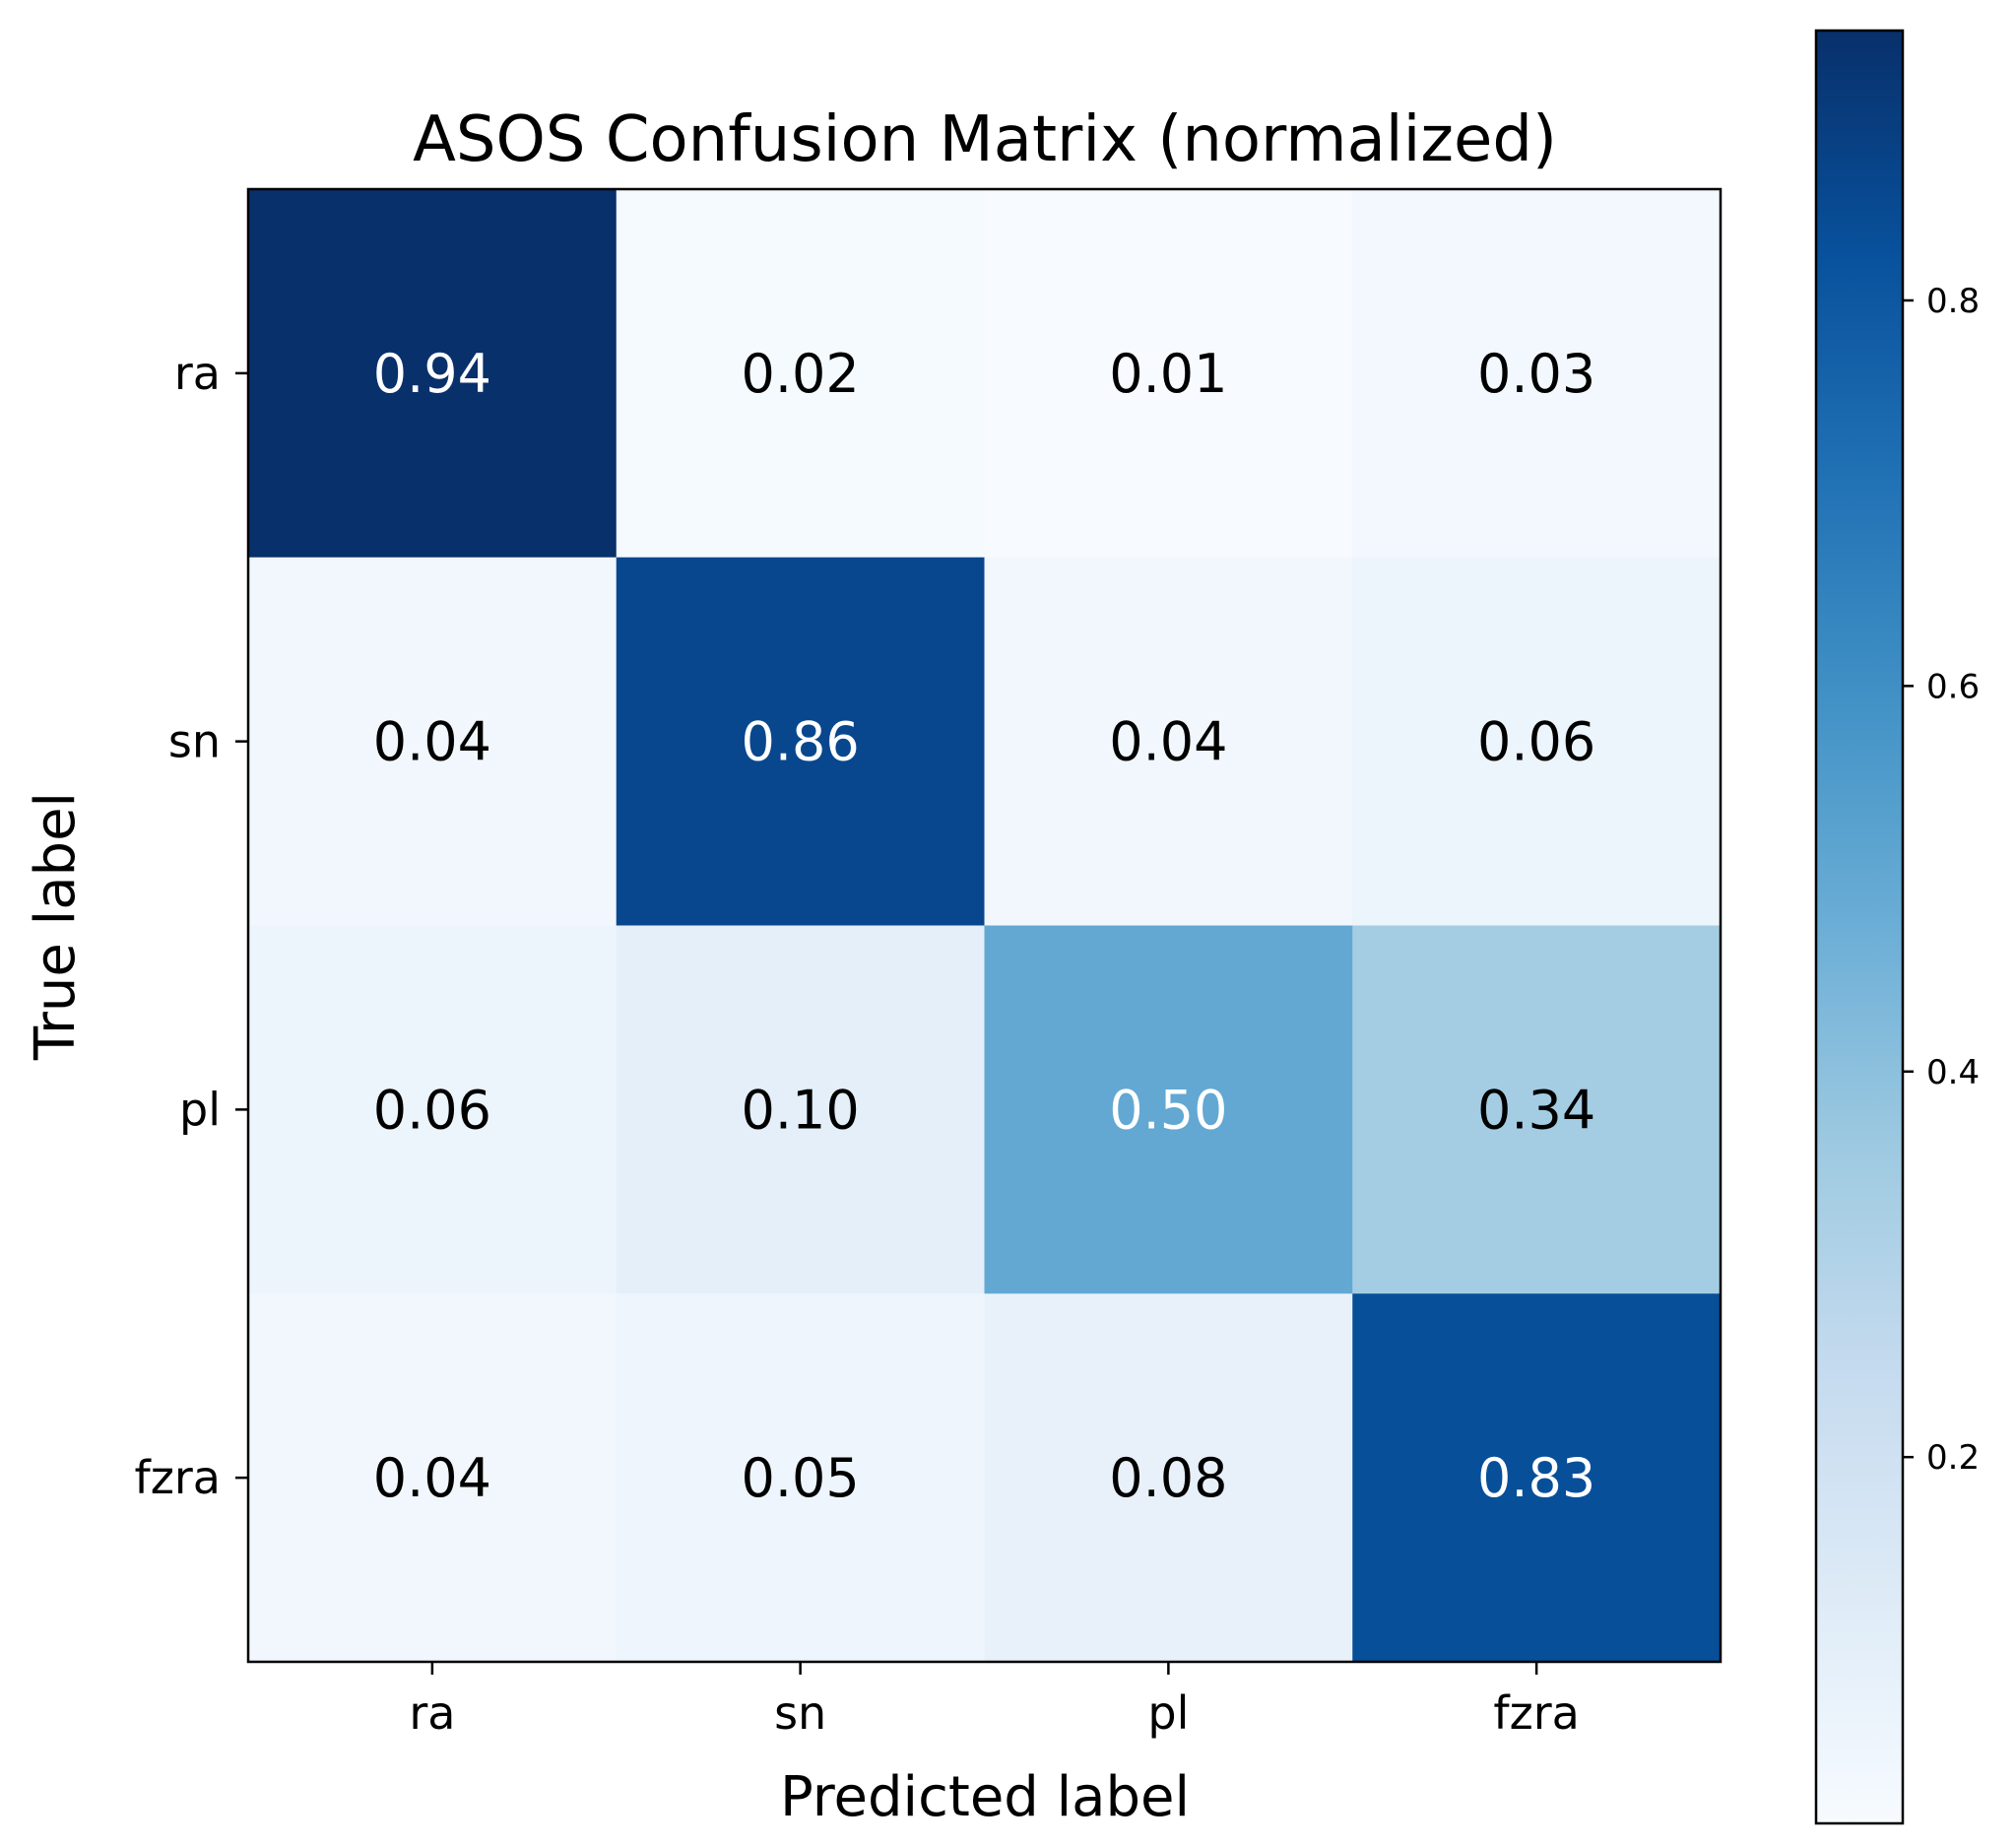 The image size is (2016, 1848). What do you see at coordinates (994, 1701) in the screenshot?
I see `x-axis-ticks: ra sn pl fzra` at bounding box center [994, 1701].